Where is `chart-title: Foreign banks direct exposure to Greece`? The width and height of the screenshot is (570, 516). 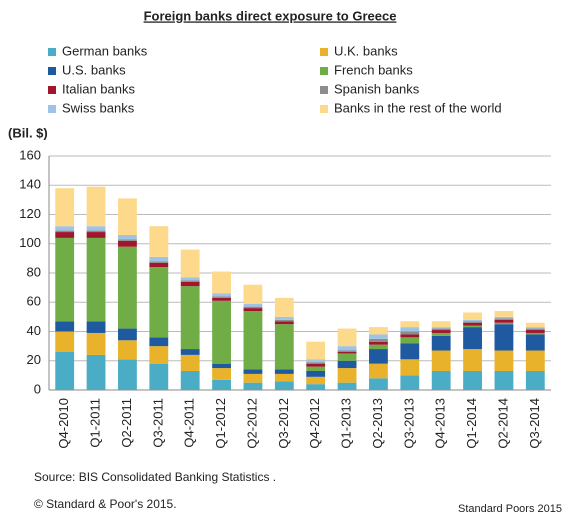 chart-title: Foreign banks direct exposure to Greece is located at coordinates (270, 15).